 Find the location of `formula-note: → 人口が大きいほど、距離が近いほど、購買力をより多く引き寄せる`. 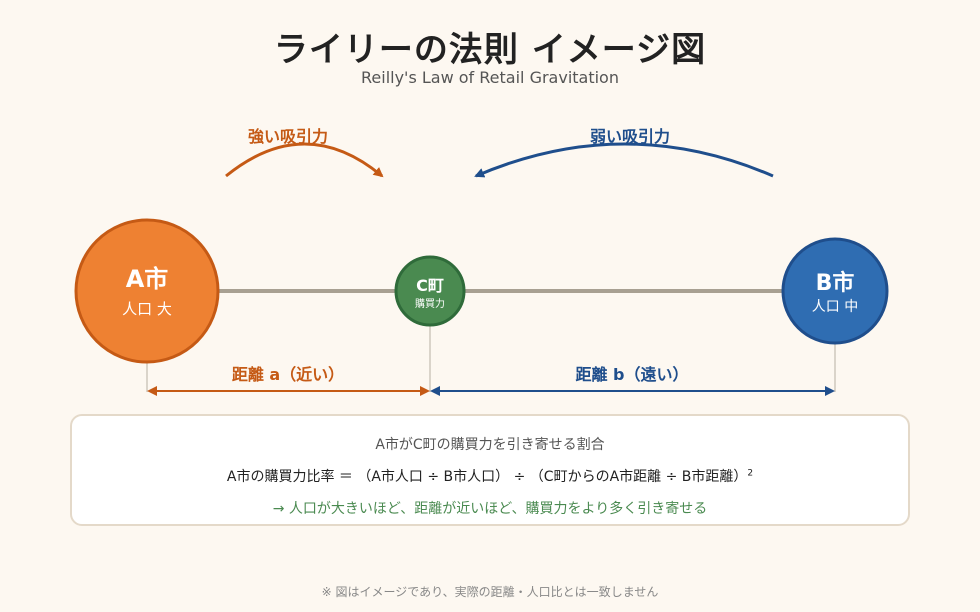

formula-note: → 人口が大きいほど、距離が近いほど、購買力をより多く引き寄せる is located at coordinates (490, 509).